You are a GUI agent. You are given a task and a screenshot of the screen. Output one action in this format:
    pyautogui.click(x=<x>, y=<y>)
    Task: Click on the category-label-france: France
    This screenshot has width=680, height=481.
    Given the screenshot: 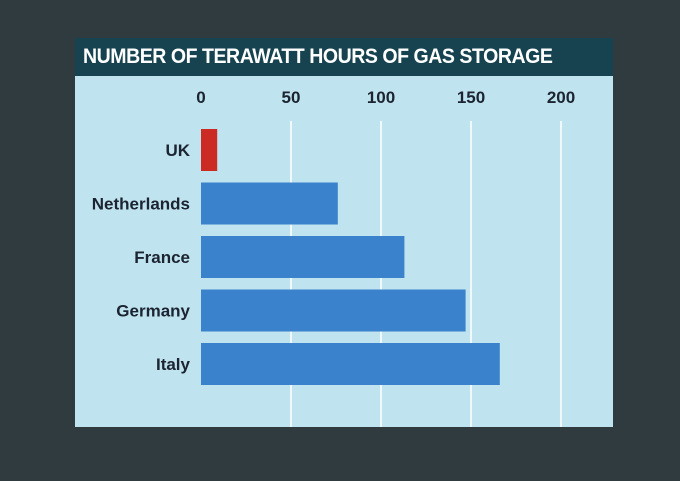 What is the action you would take?
    pyautogui.click(x=162, y=257)
    